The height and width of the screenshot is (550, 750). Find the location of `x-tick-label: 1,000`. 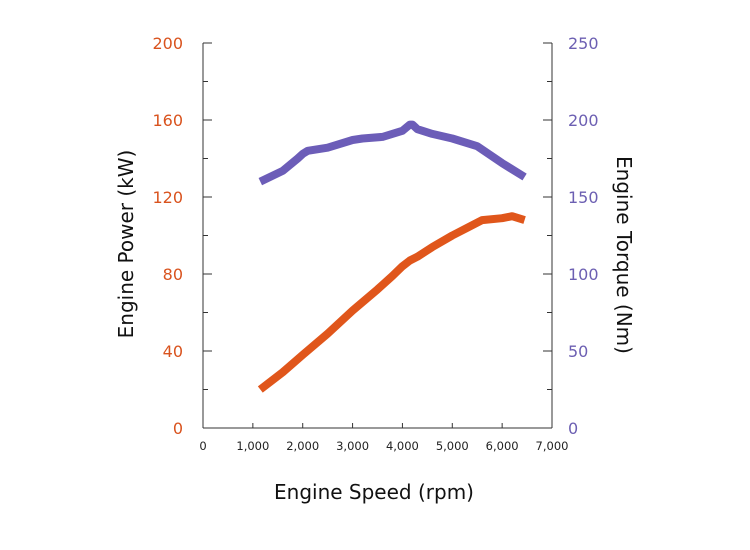

x-tick-label: 1,000 is located at coordinates (252, 446).